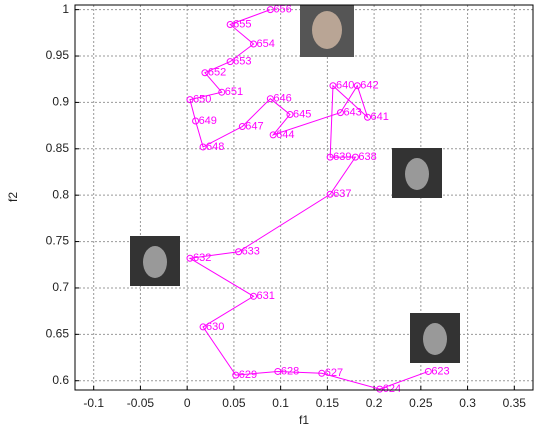 The height and width of the screenshot is (431, 547). What do you see at coordinates (202, 258) in the screenshot?
I see `point-label: 632` at bounding box center [202, 258].